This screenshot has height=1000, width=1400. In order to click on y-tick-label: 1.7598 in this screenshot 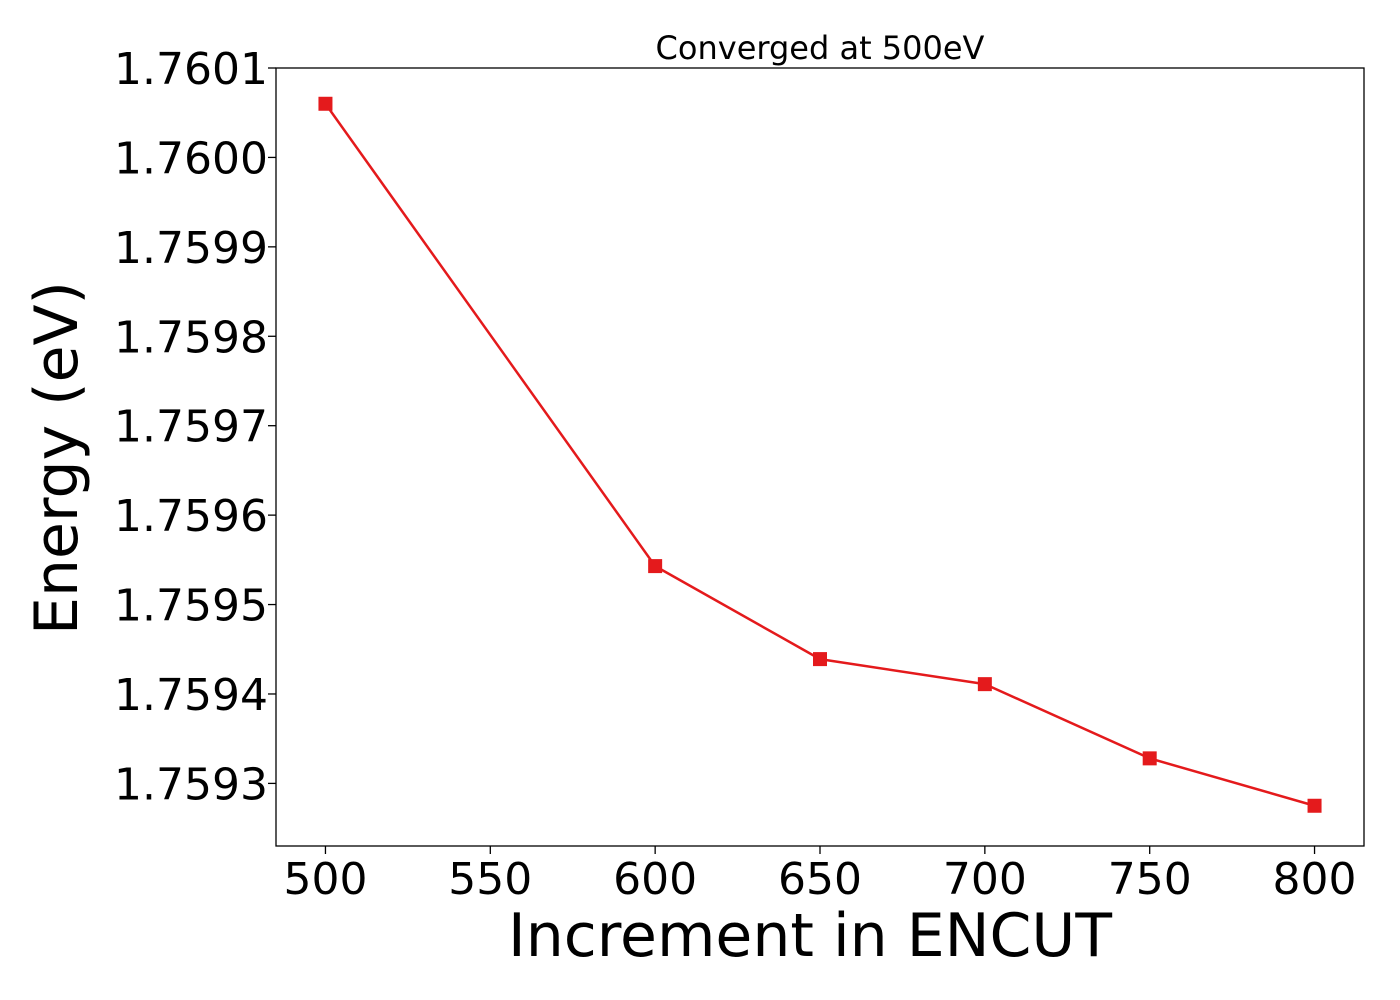, I will do `click(191, 337)`.